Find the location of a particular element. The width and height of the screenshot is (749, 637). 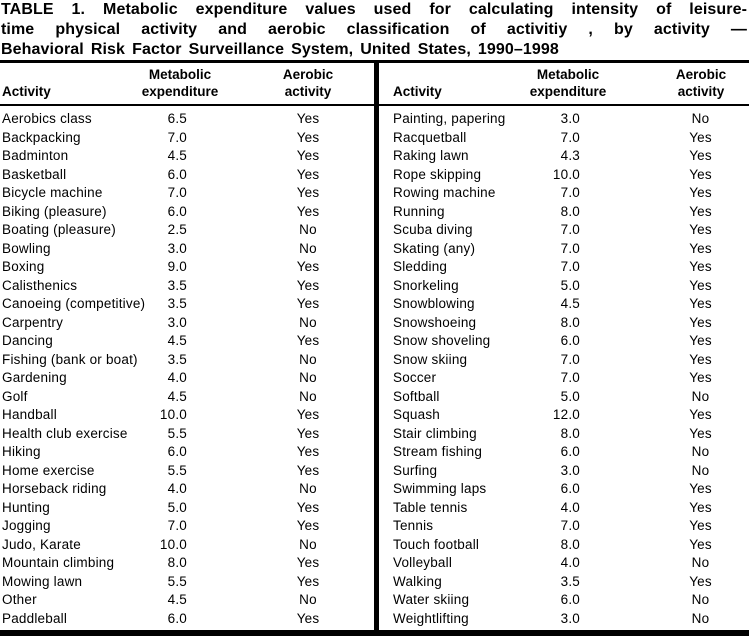

activity-cell: Canoeing (competitive) is located at coordinates (74, 303).